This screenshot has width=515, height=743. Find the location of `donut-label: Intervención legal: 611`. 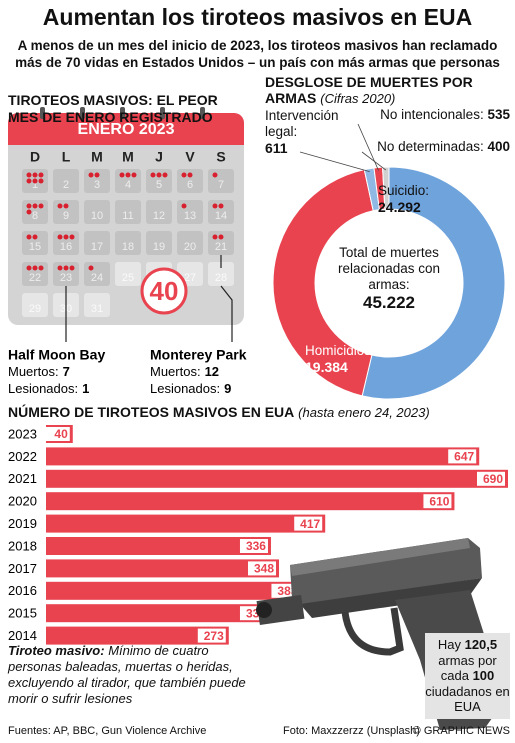

donut-label: Intervención legal: 611 is located at coordinates (311, 132).